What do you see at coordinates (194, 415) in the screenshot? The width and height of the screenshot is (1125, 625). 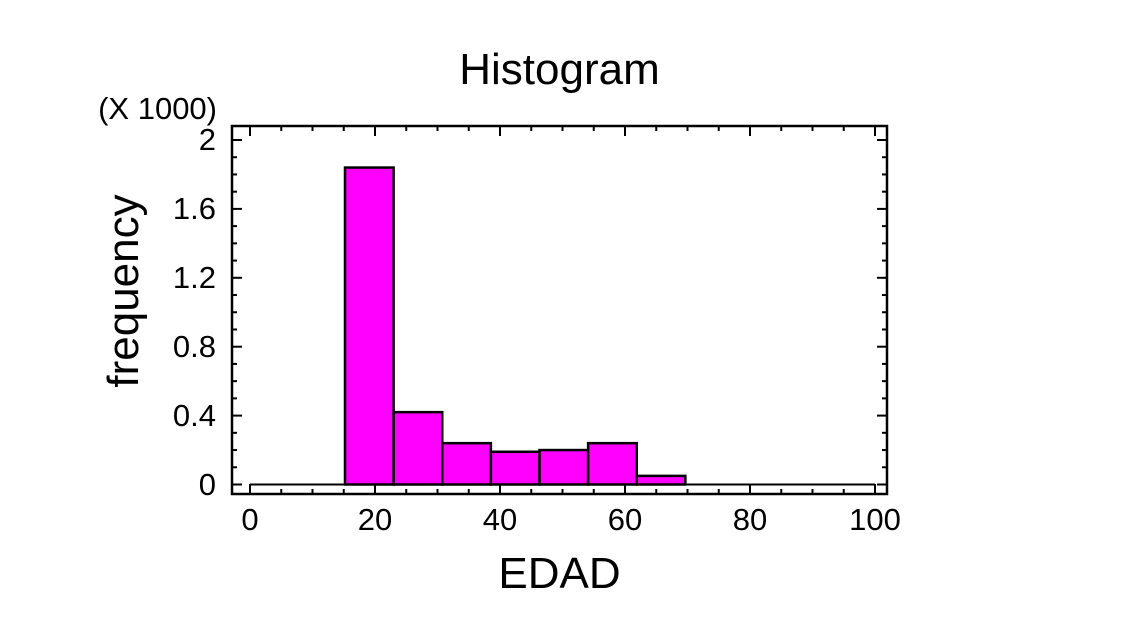 I see `y-tick-label: 0.4` at bounding box center [194, 415].